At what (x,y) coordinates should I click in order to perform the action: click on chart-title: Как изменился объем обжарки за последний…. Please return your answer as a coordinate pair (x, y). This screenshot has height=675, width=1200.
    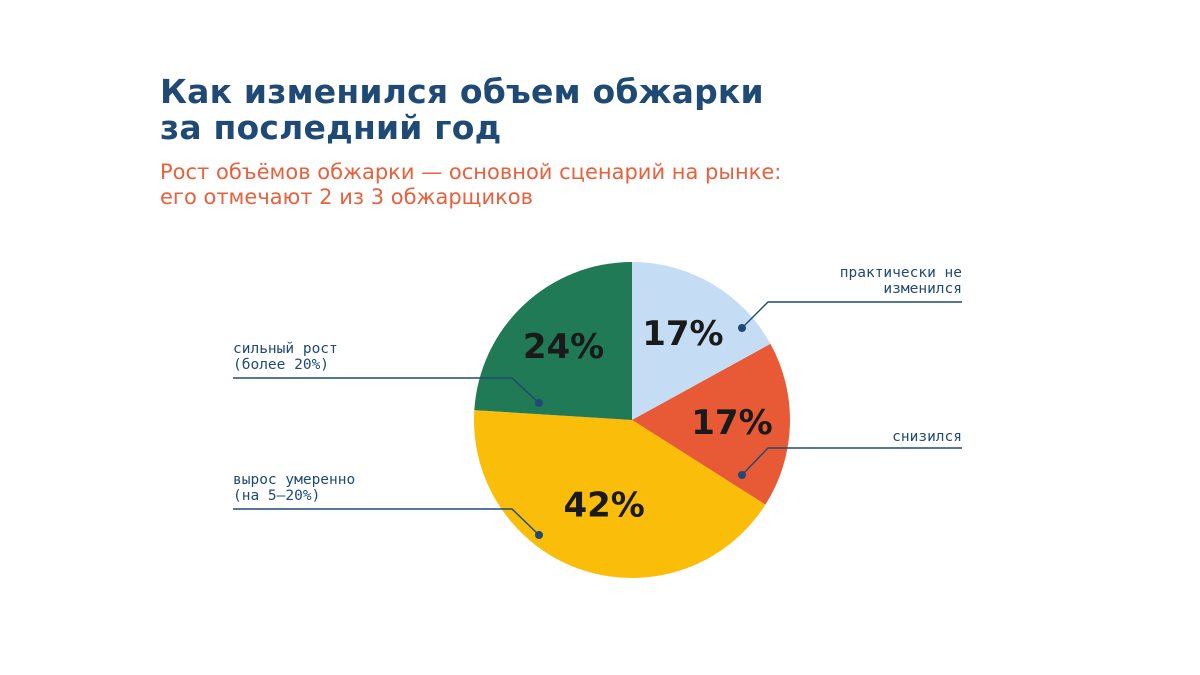
    Looking at the image, I should click on (462, 110).